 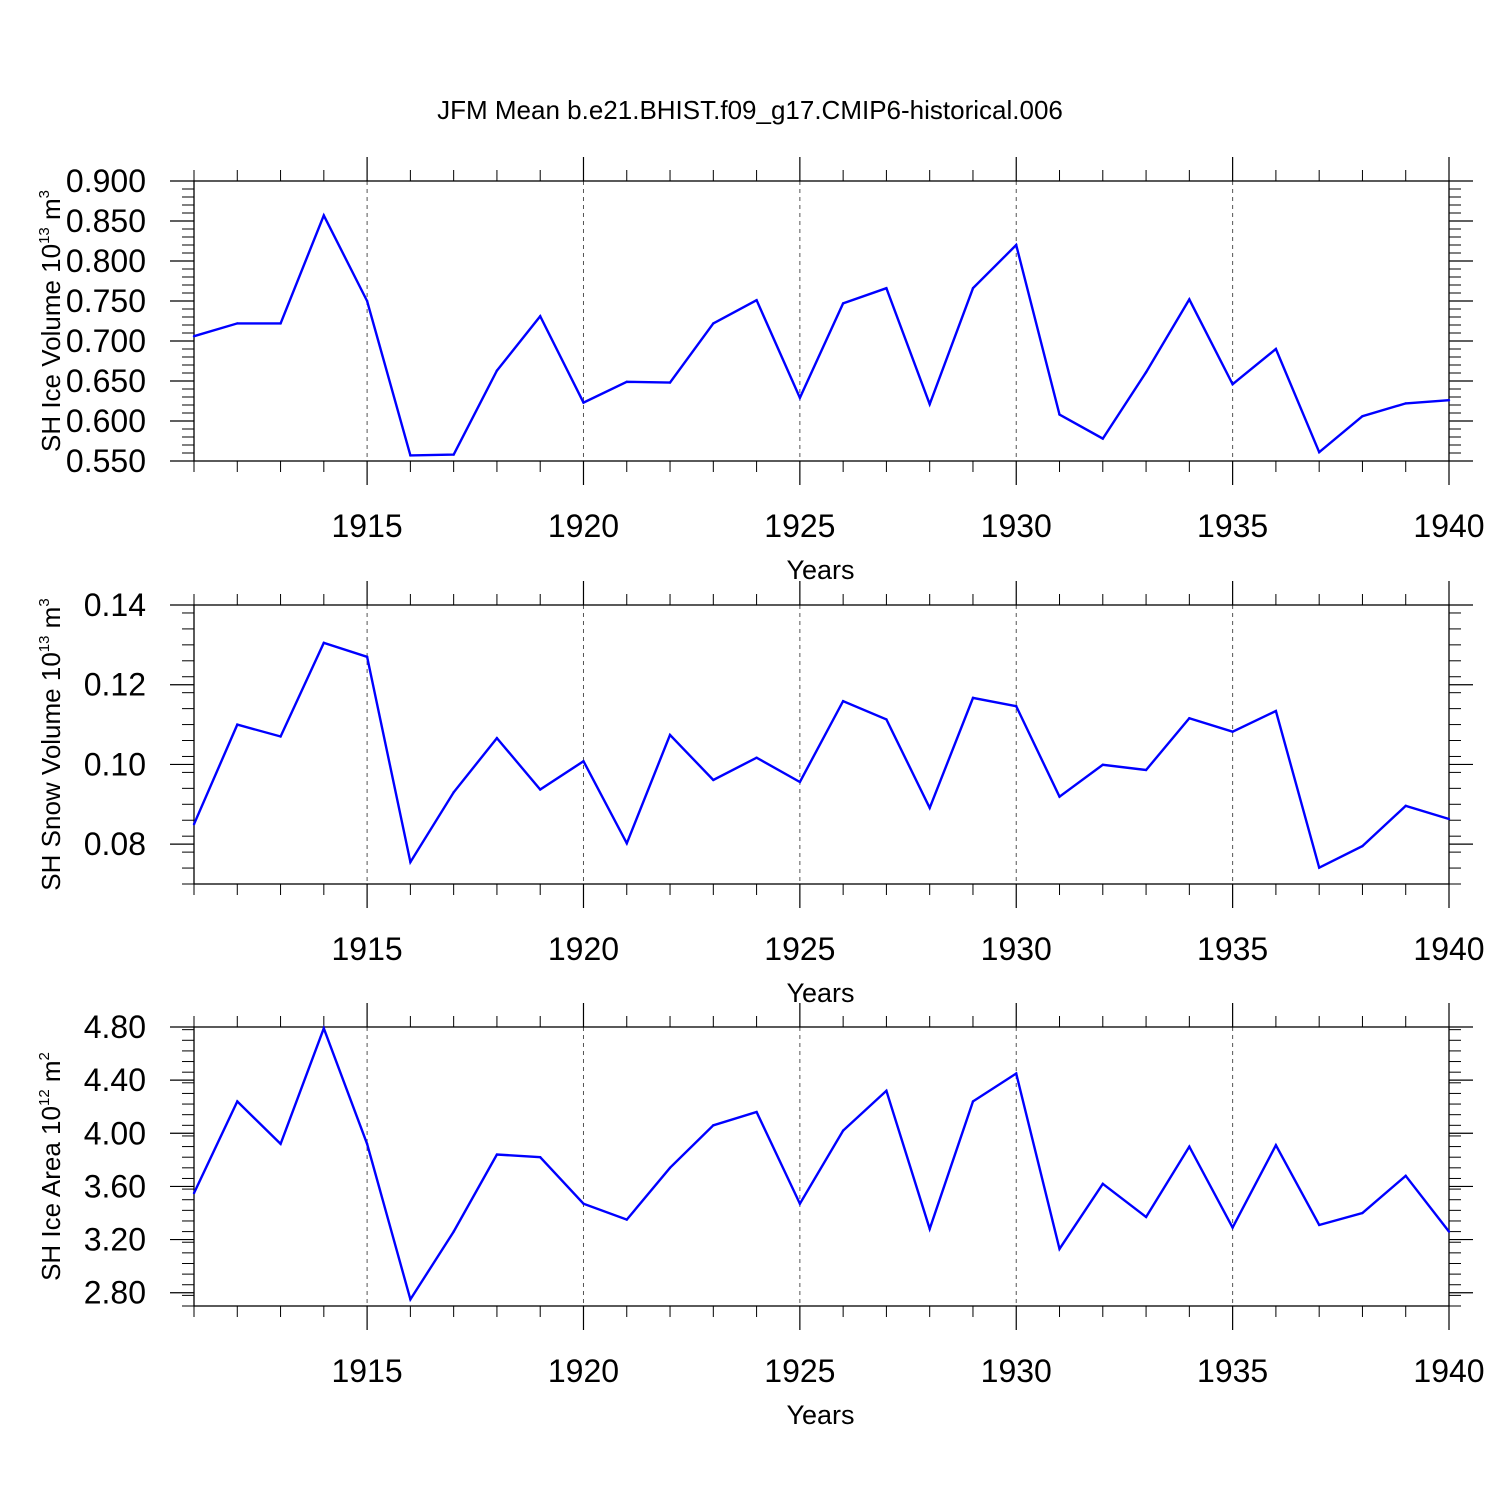 What do you see at coordinates (115, 1027) in the screenshot?
I see `y-tick-label: 4.80` at bounding box center [115, 1027].